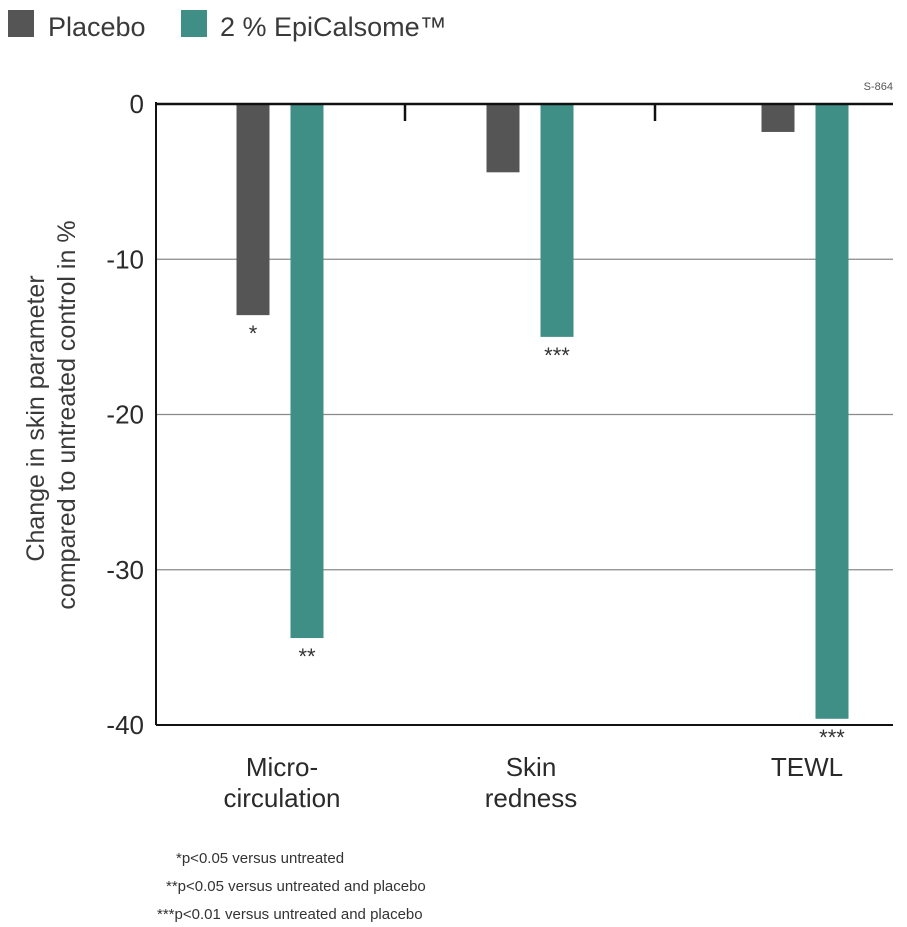  I want to click on legend-swatch-placebo, so click(21, 23).